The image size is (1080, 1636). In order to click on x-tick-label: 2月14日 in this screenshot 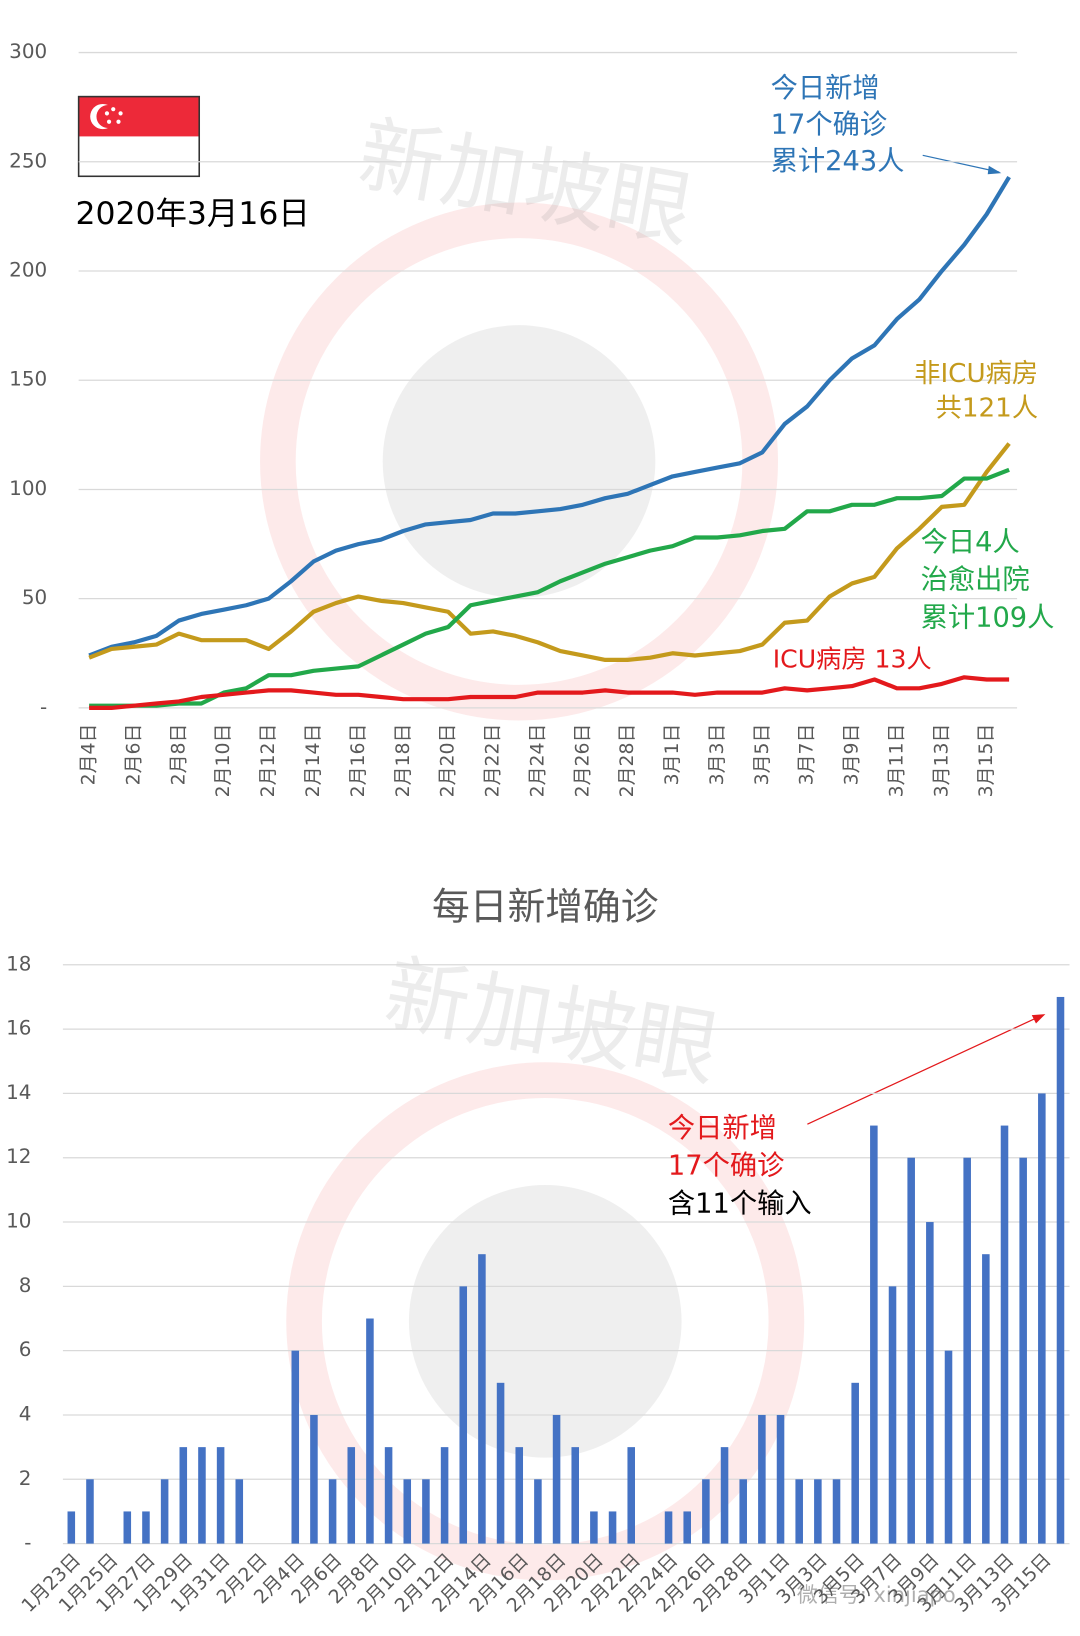, I will do `click(313, 761)`.